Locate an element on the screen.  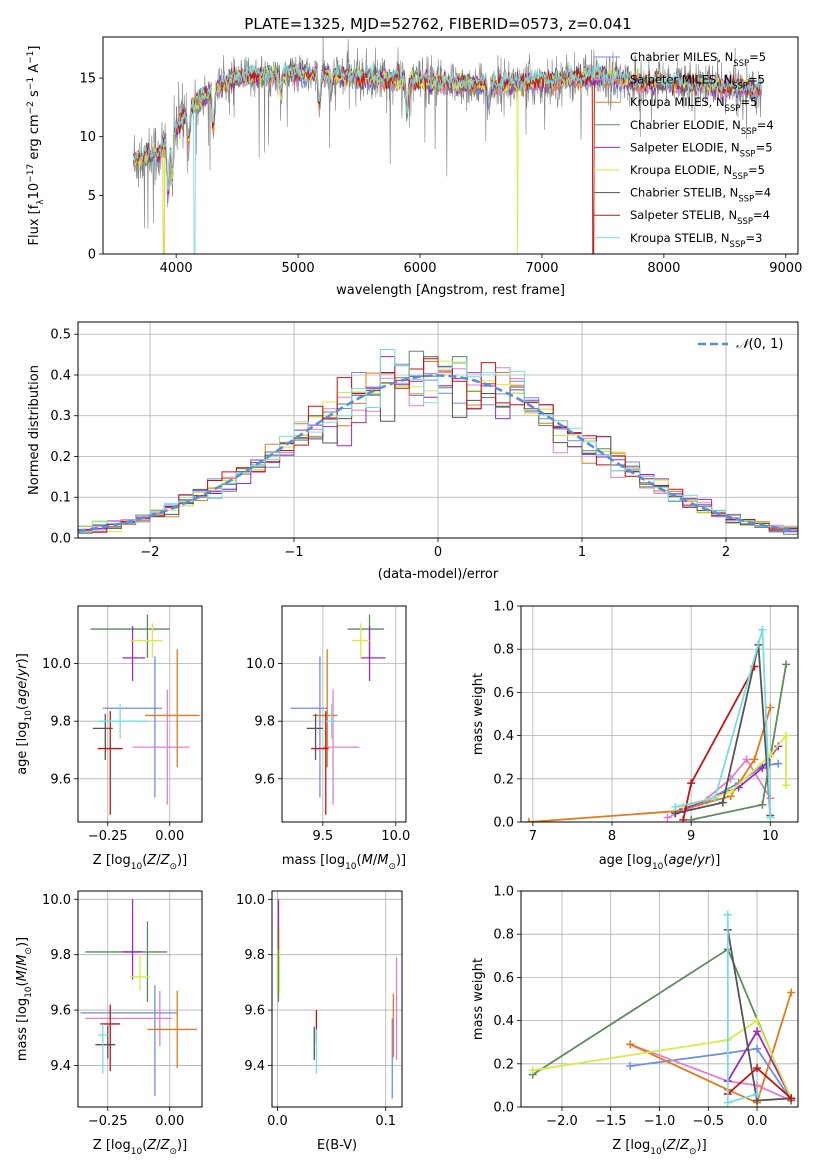
y-axis-label: Normed distribution is located at coordinates (34, 430).